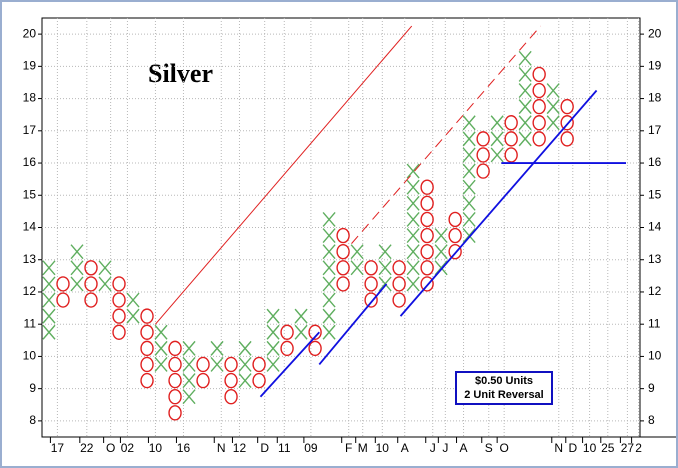 The image size is (678, 468). Describe the element at coordinates (284, 448) in the screenshot. I see `x-tick-label: 11` at that location.